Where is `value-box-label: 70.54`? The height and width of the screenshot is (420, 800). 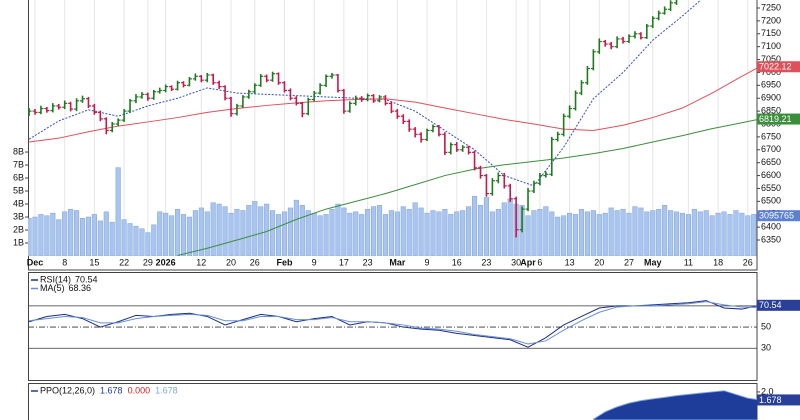
value-box-label: 70.54 is located at coordinates (770, 305).